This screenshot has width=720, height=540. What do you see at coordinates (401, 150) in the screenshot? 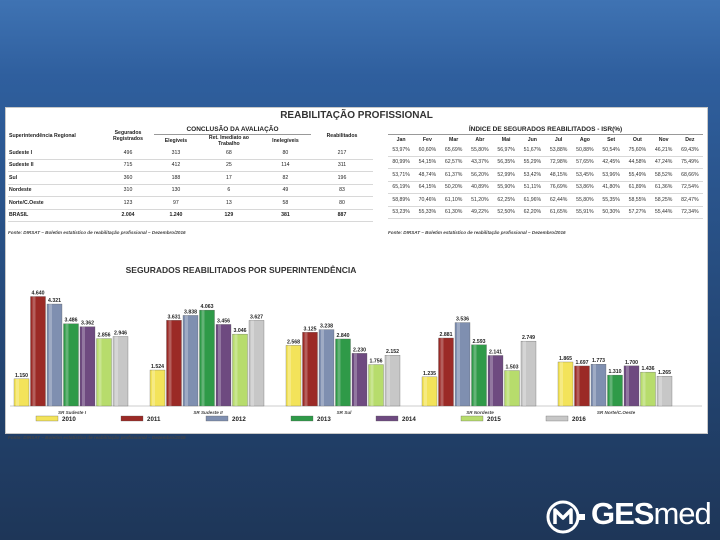
I see `isr-cell: 53,97%` at bounding box center [401, 150].